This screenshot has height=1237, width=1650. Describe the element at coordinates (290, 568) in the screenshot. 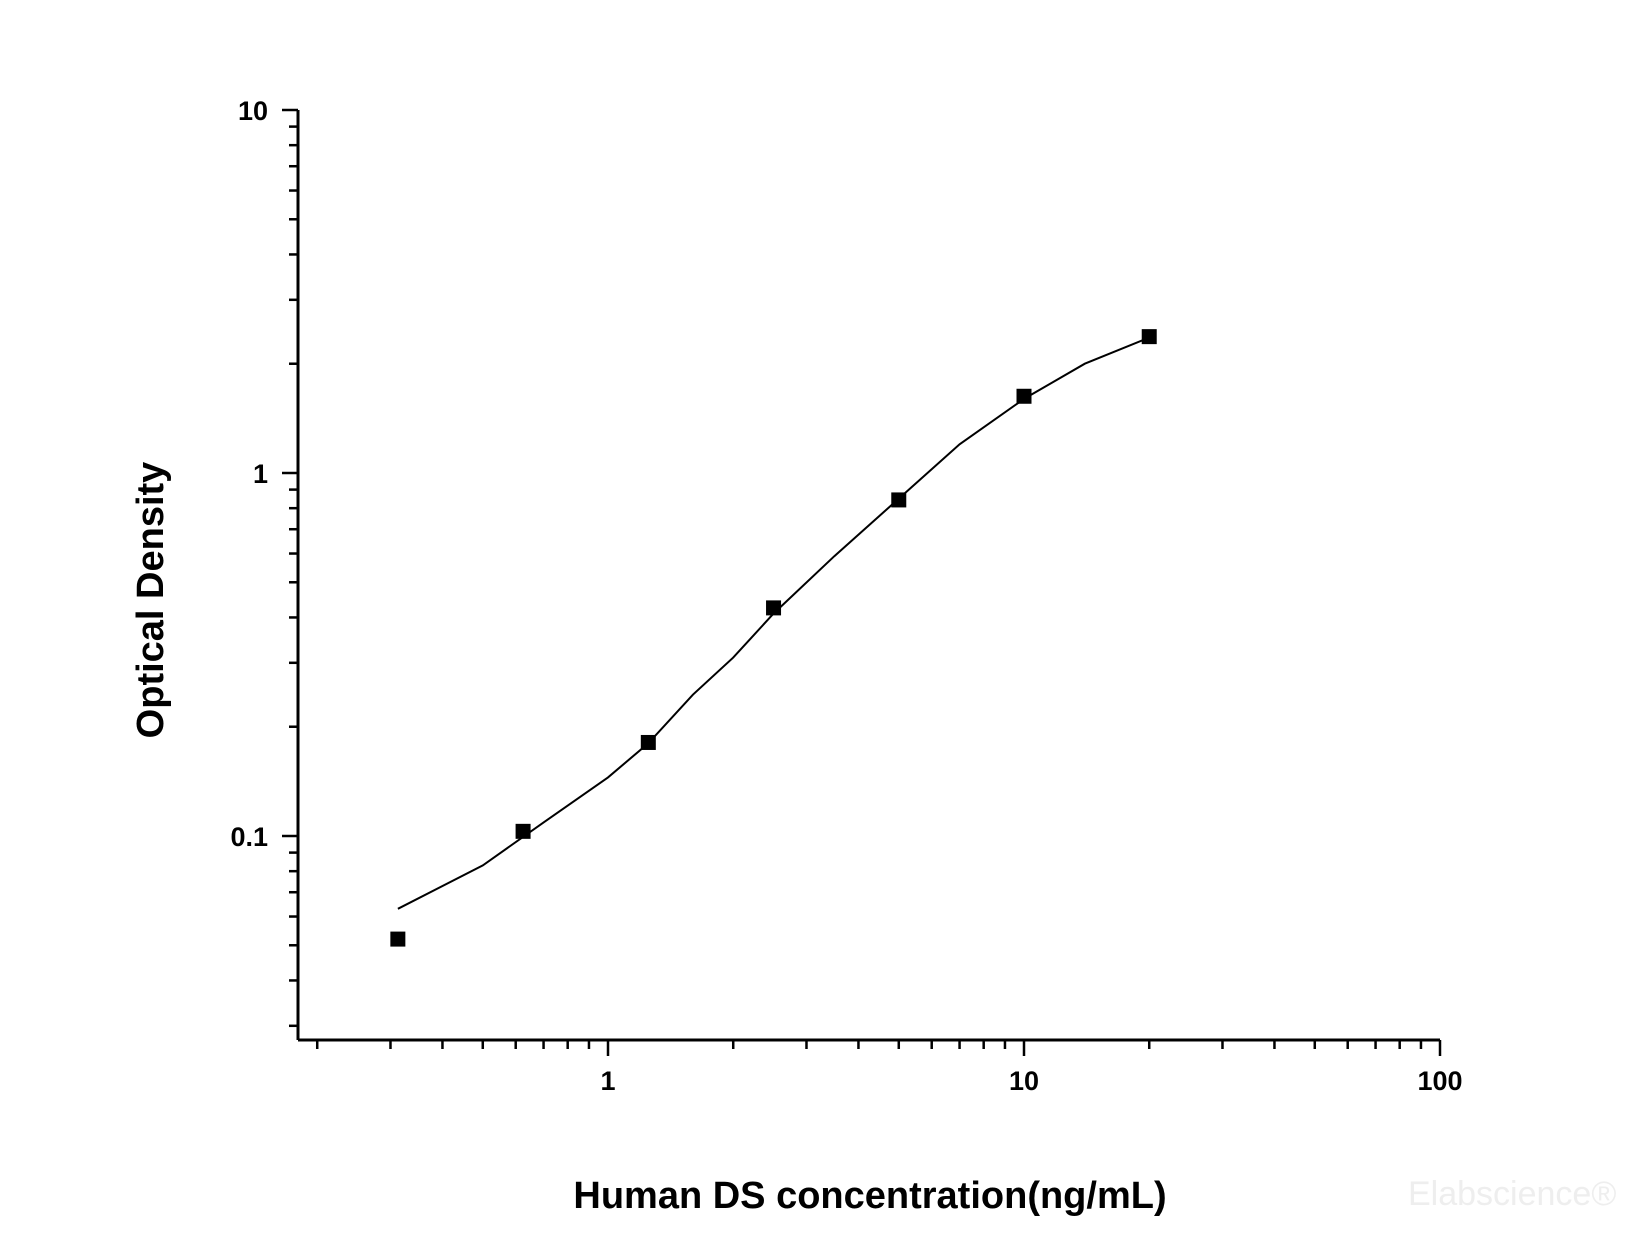

I see `y-axis-ticks` at that location.